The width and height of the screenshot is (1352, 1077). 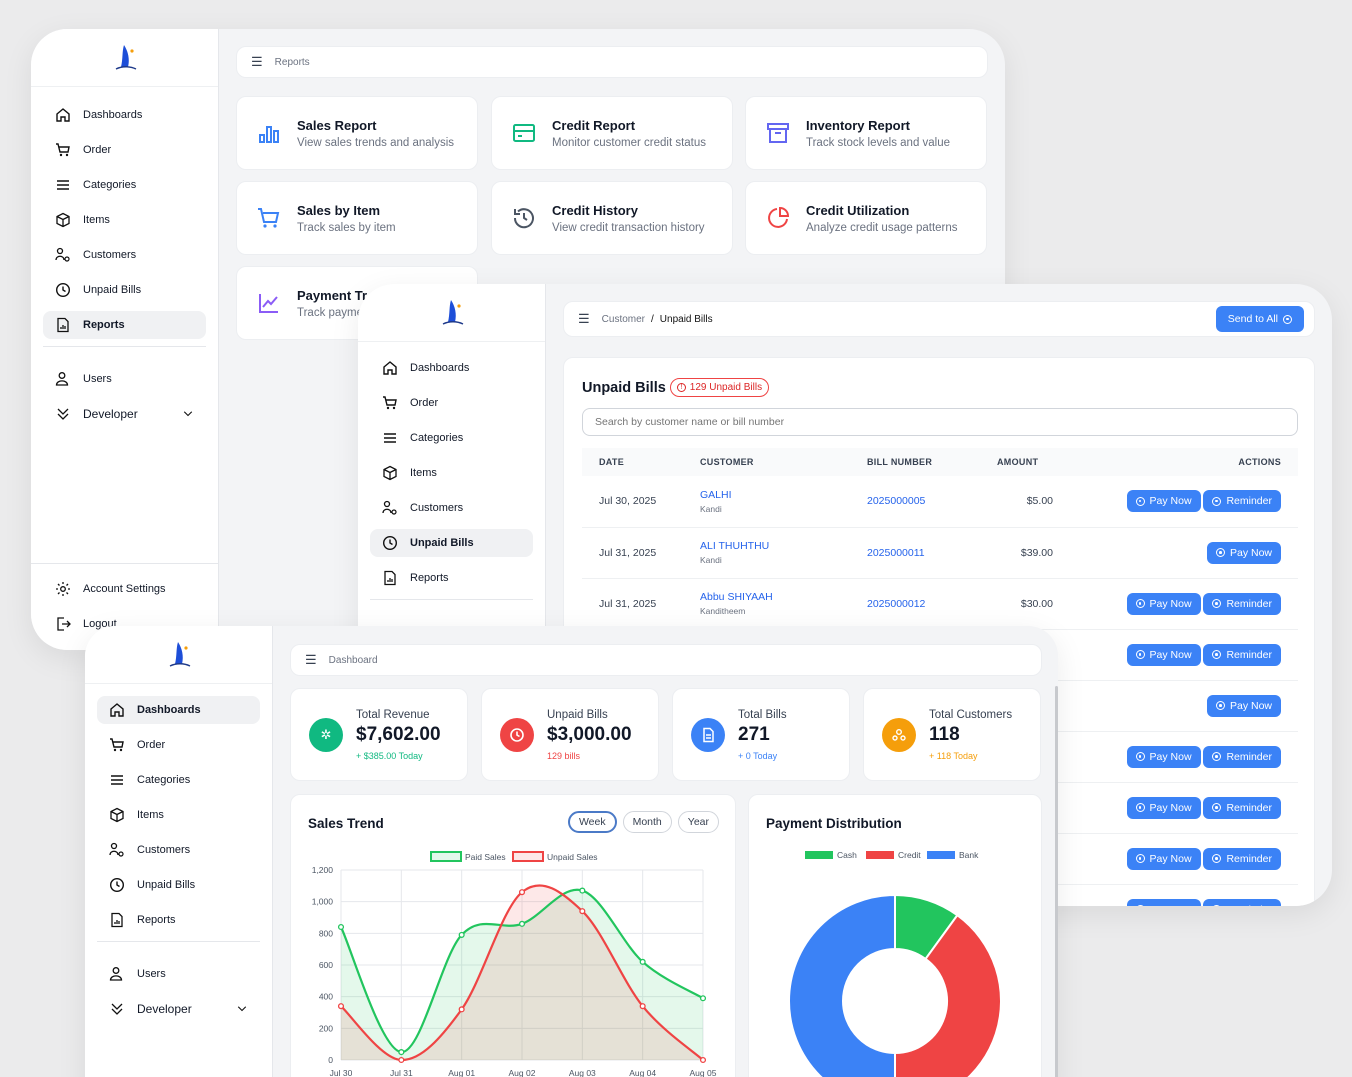 What do you see at coordinates (110, 255) in the screenshot?
I see `sidebar-item-label: Customers` at bounding box center [110, 255].